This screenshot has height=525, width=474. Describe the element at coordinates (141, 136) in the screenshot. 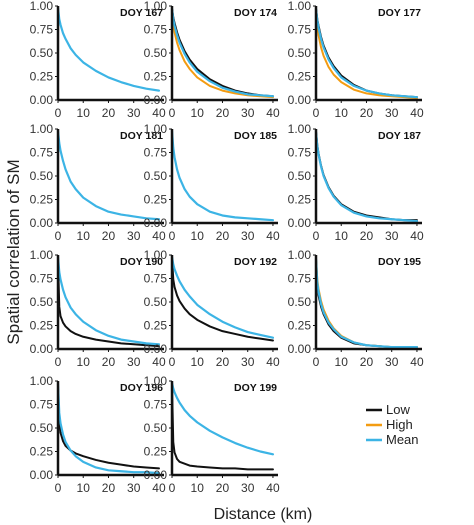

I see `panel-title: DOY 181` at that location.